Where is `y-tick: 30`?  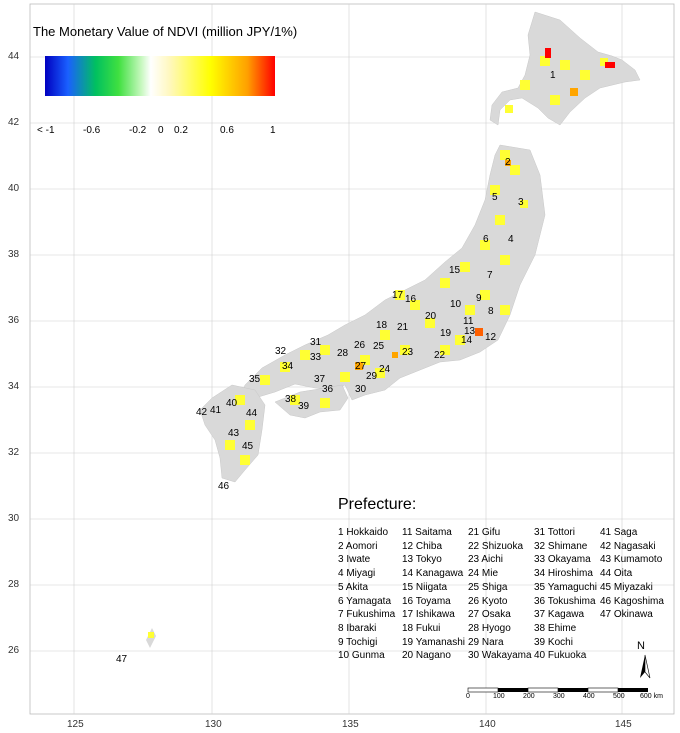 y-tick: 30 is located at coordinates (14, 518).